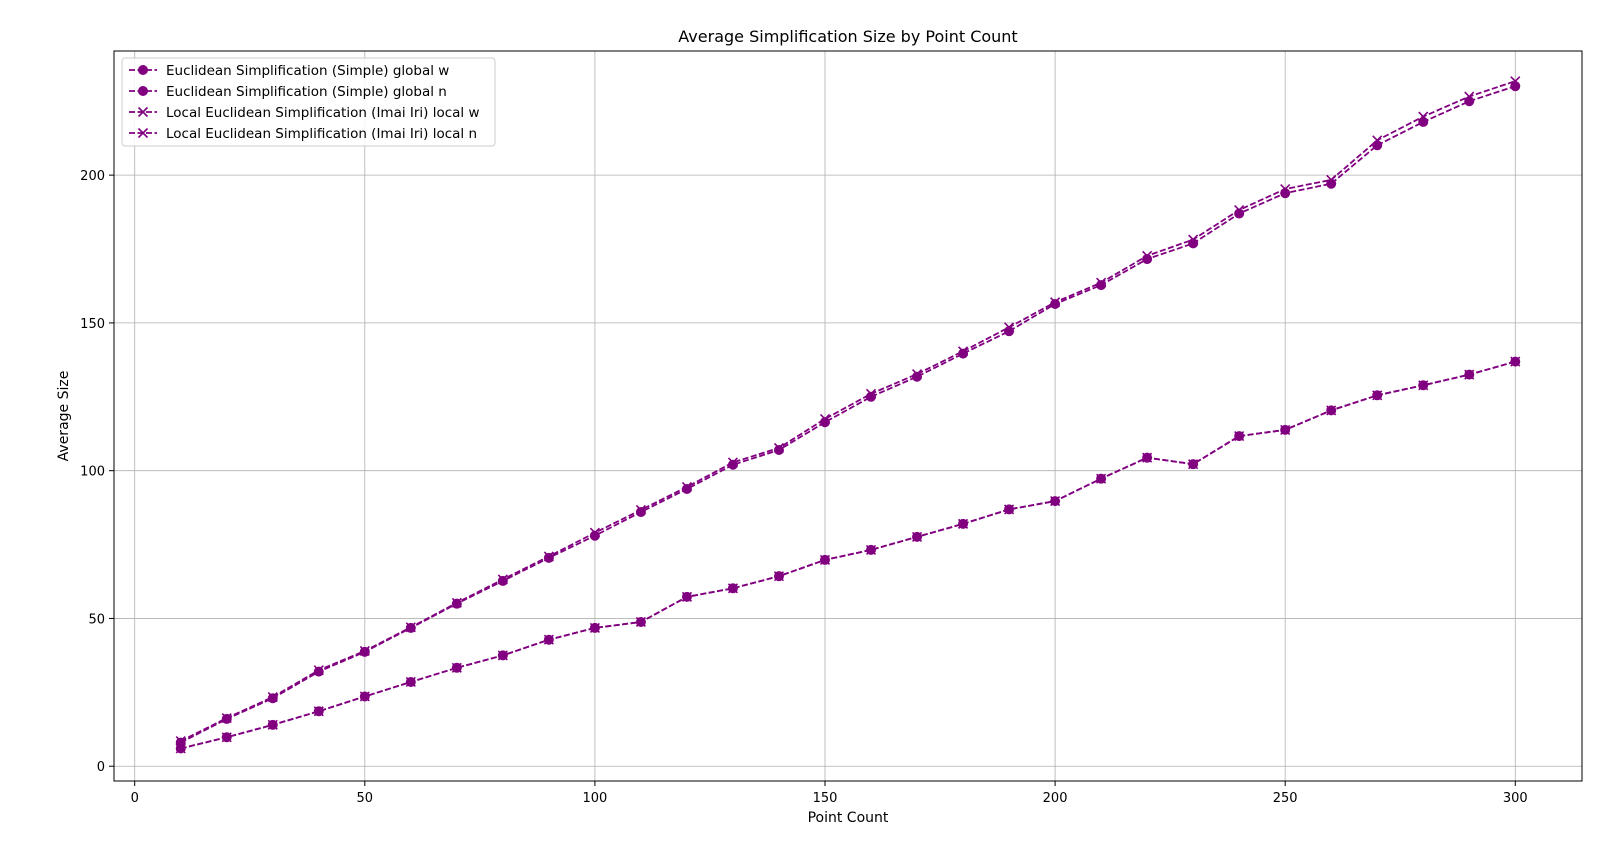  Describe the element at coordinates (825, 798) in the screenshot. I see `x-tick-label: 150` at that location.